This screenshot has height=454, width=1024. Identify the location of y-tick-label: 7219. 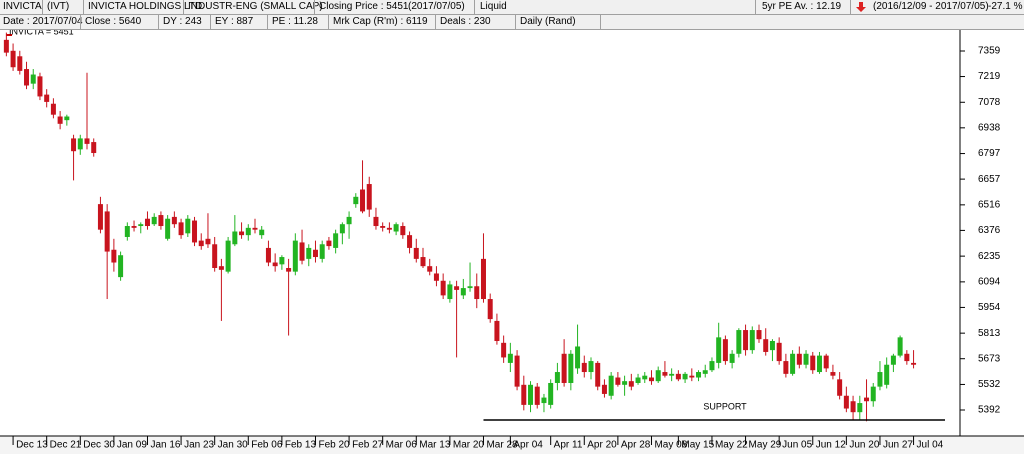
(989, 76).